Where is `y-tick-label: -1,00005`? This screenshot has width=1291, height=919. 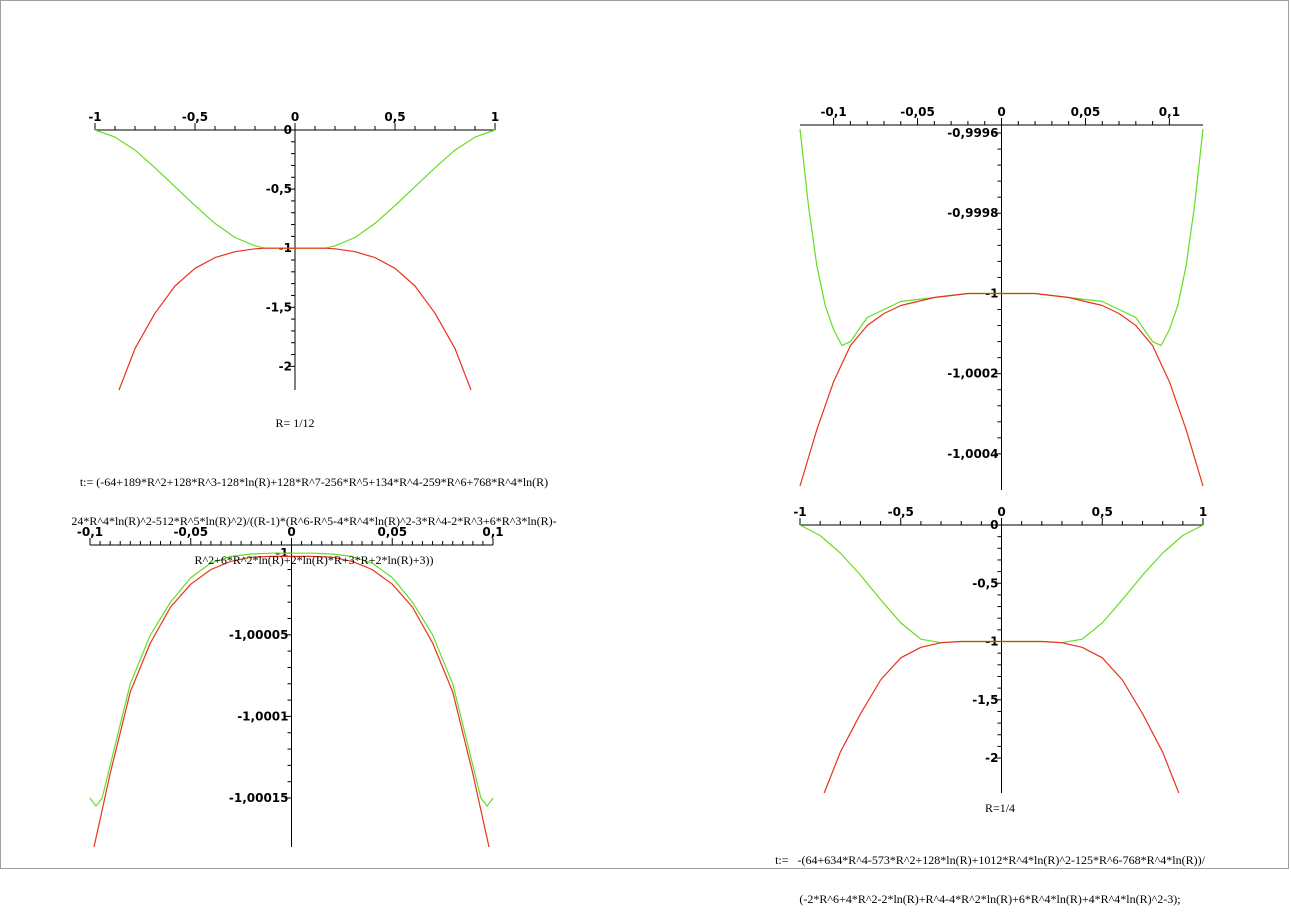 y-tick-label: -1,00005 is located at coordinates (259, 635).